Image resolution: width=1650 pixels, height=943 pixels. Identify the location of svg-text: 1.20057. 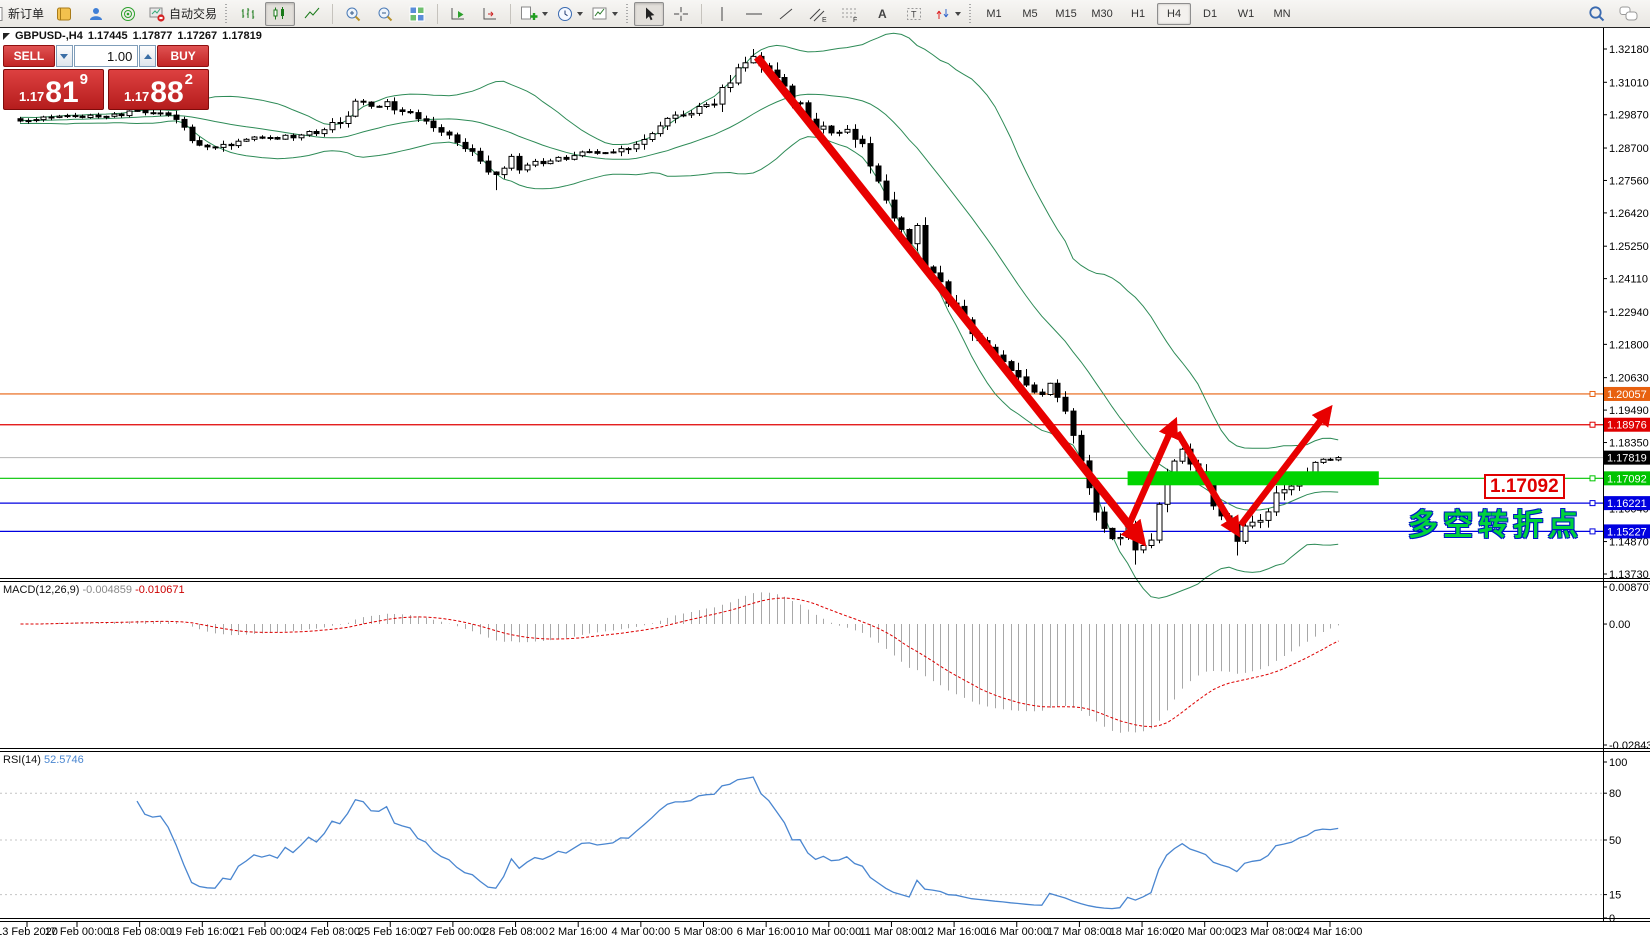
(1627, 395).